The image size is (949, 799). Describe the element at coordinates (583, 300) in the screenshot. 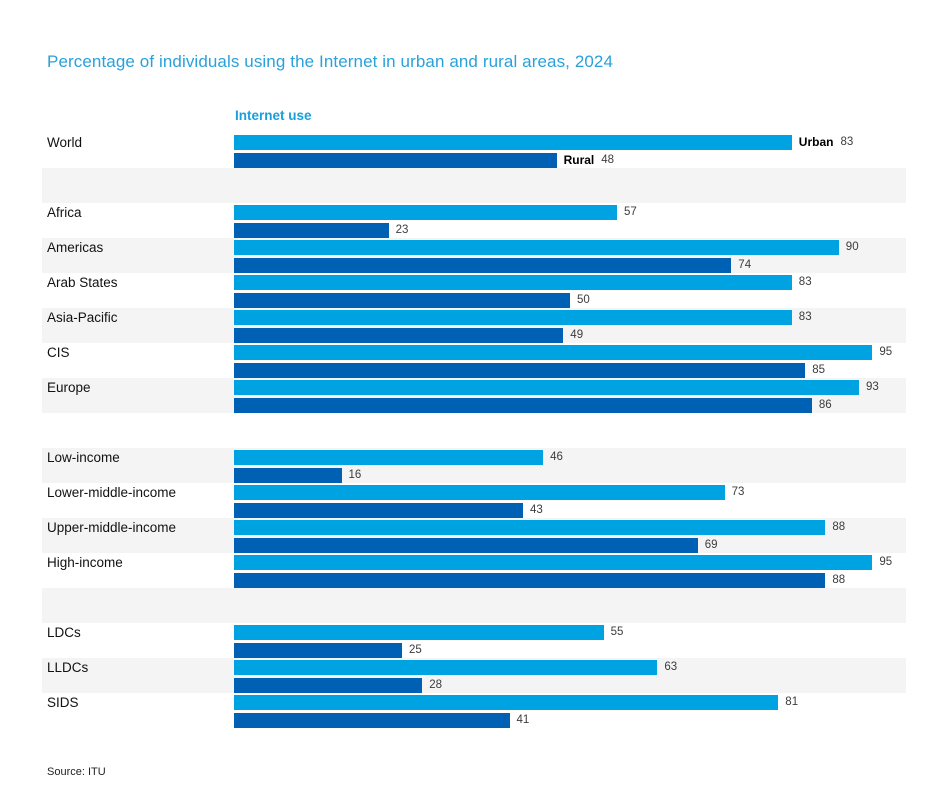

I see `rural-value: 50` at that location.